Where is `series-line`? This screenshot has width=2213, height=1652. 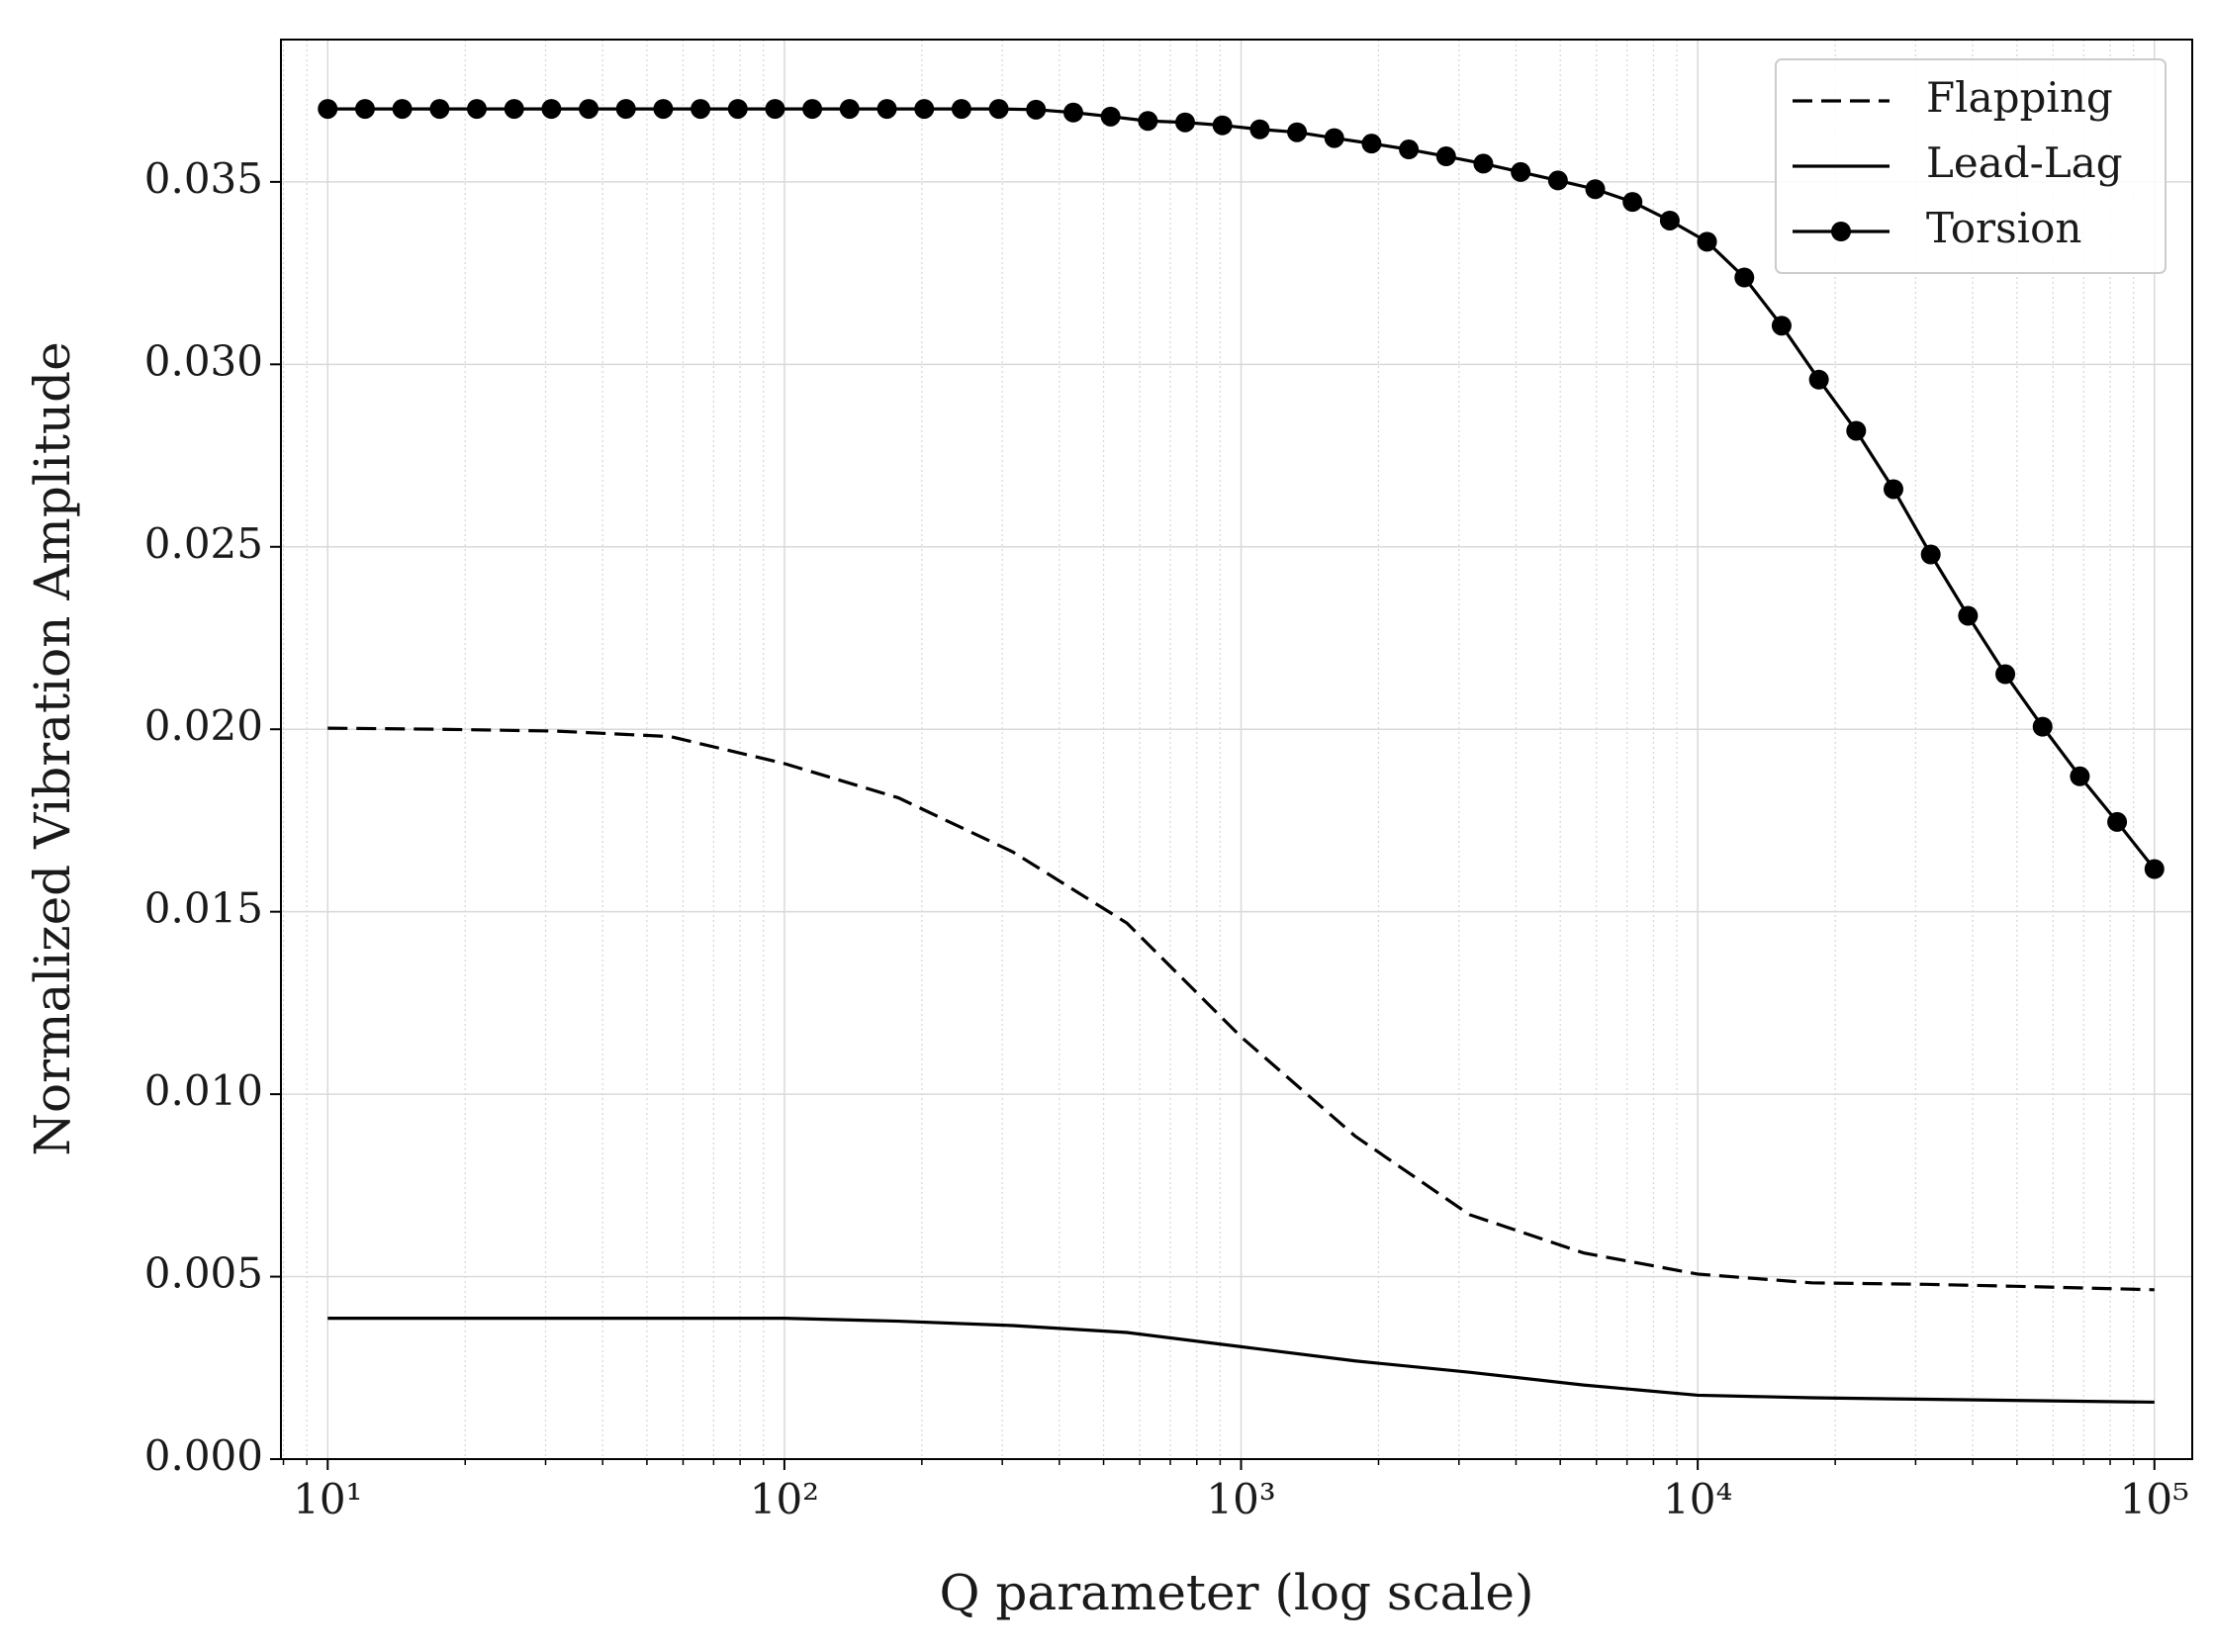
series-line is located at coordinates (1241, 1361).